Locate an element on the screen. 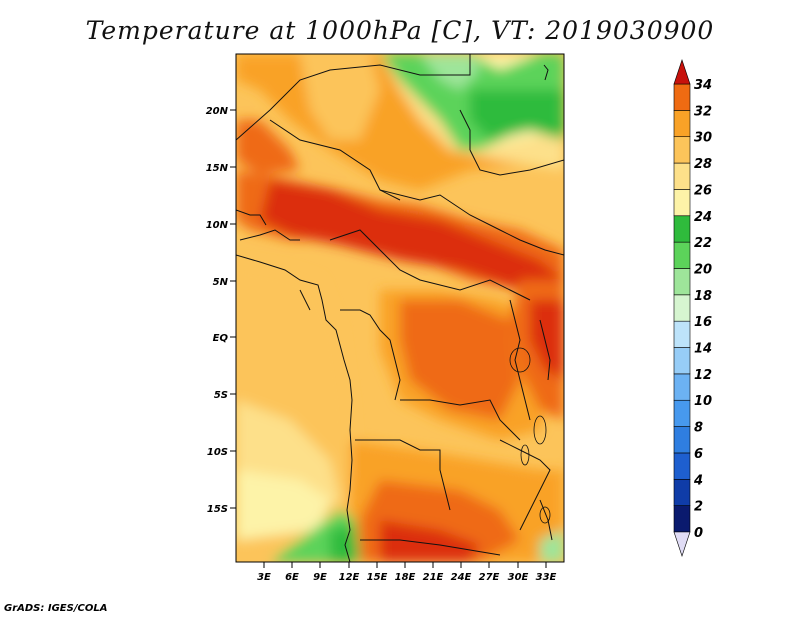  colorbar-label: 22 is located at coordinates (703, 243).